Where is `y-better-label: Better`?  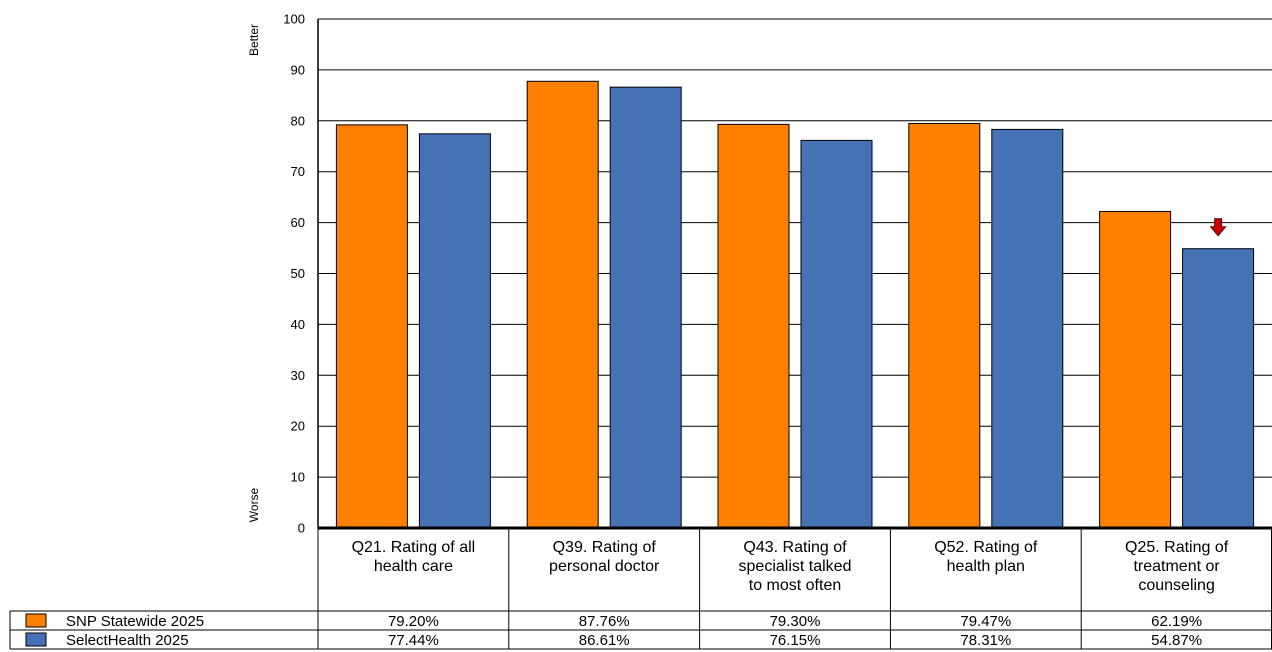
y-better-label: Better is located at coordinates (254, 40).